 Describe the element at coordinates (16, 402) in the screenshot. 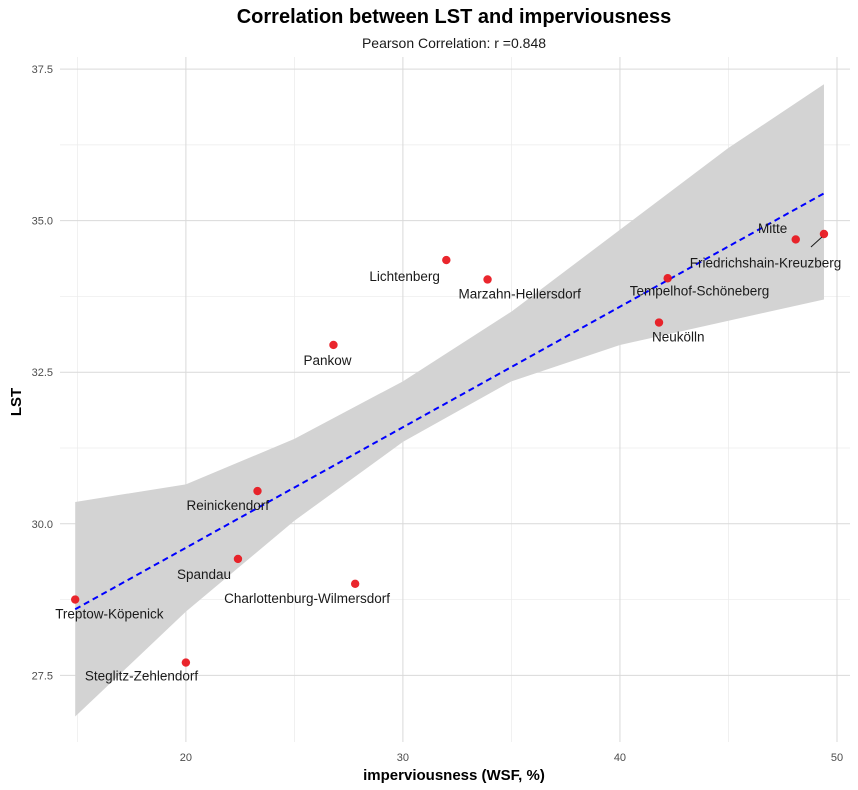

I see `y-axis-title: LST` at that location.